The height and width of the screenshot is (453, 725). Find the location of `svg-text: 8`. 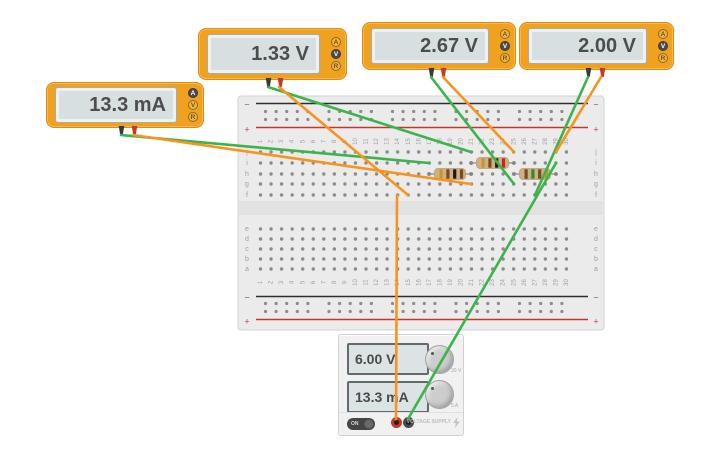

svg-text: 8 is located at coordinates (335, 282).